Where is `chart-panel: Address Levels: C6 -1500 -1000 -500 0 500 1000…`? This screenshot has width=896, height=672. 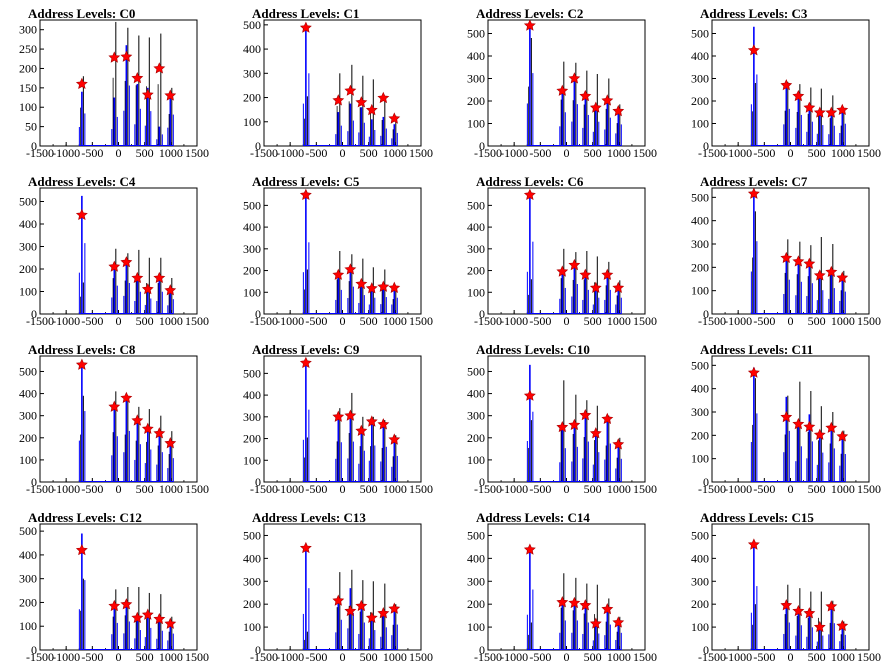
chart-panel: Address Levels: C6 -1500 -1000 -500 0 500 1000… is located at coordinates (560, 252).